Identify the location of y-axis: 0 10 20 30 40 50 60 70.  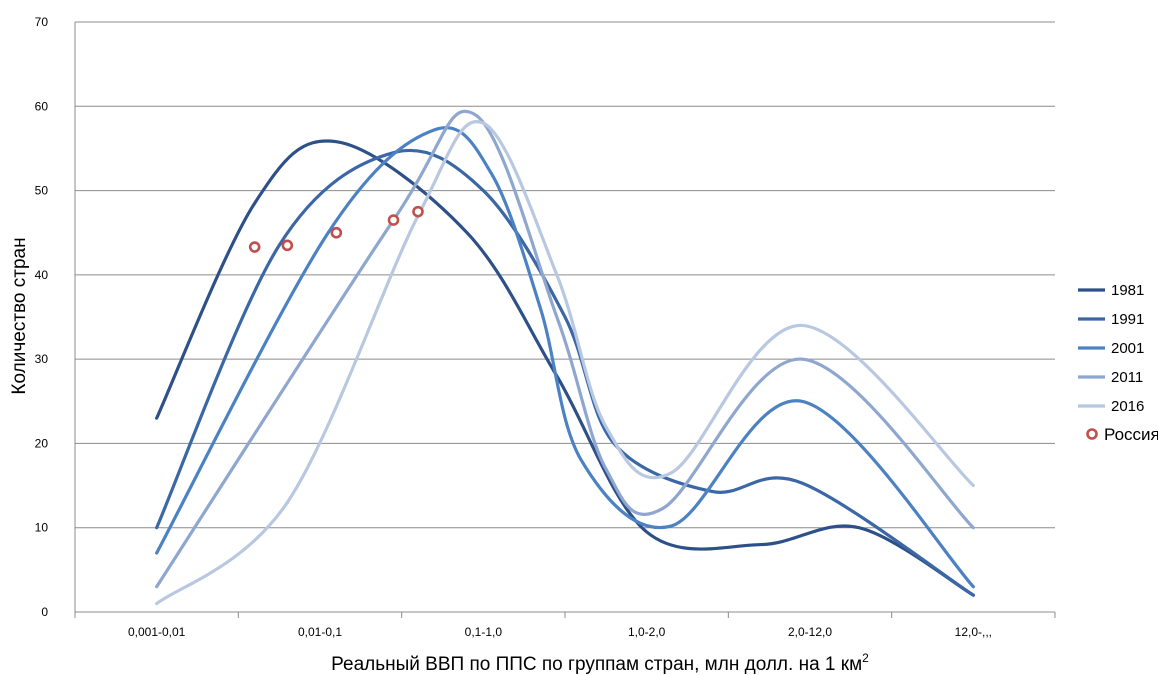
(55, 317).